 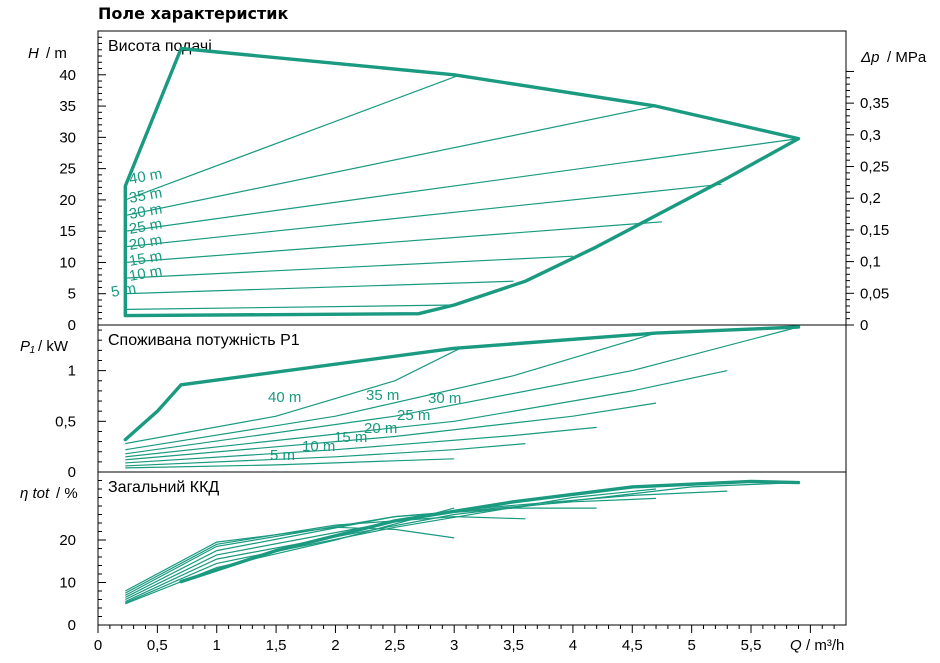 What do you see at coordinates (65, 421) in the screenshot?
I see `y-tick-label: 0,5` at bounding box center [65, 421].